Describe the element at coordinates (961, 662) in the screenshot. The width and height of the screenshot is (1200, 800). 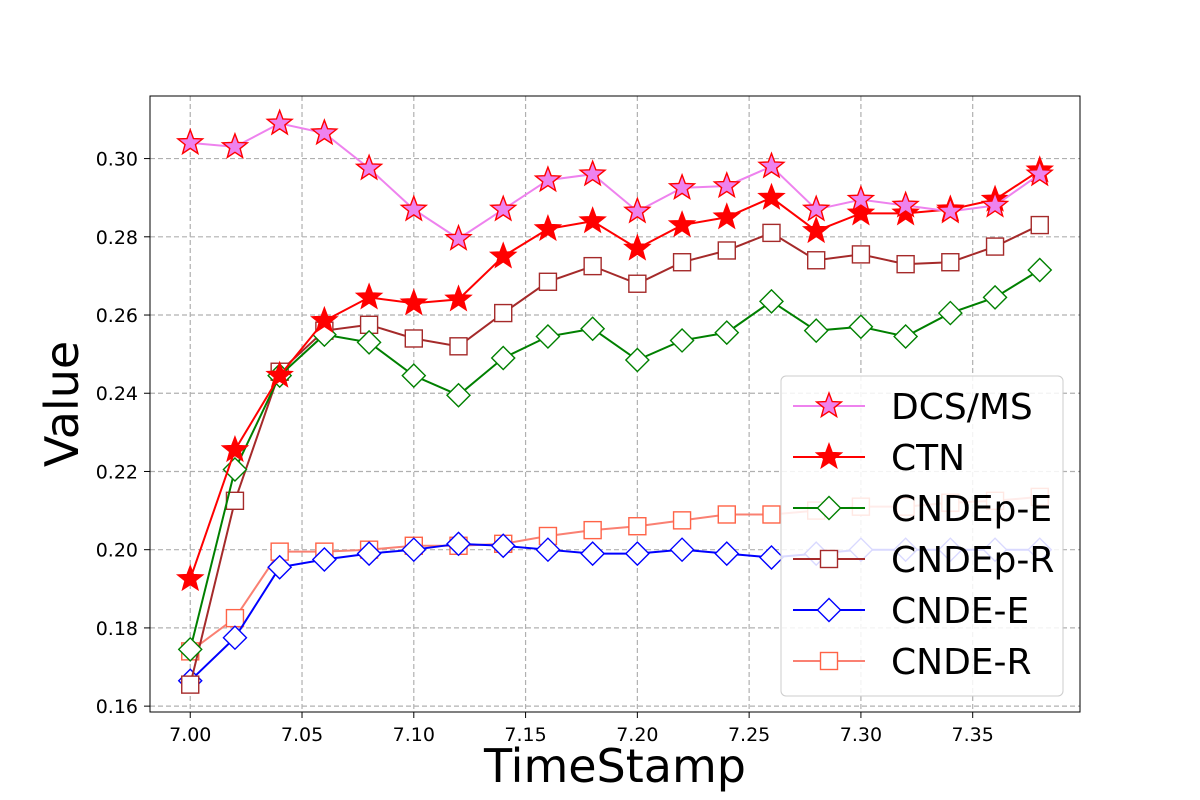
I see `legend-label: CNDE-R` at that location.